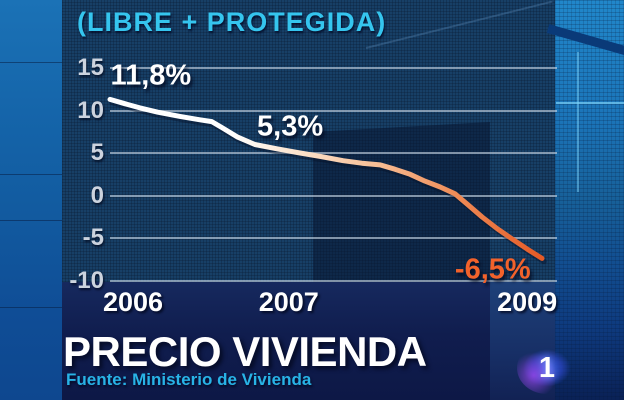  What do you see at coordinates (589, 200) in the screenshot?
I see `background-right-panel` at bounding box center [589, 200].